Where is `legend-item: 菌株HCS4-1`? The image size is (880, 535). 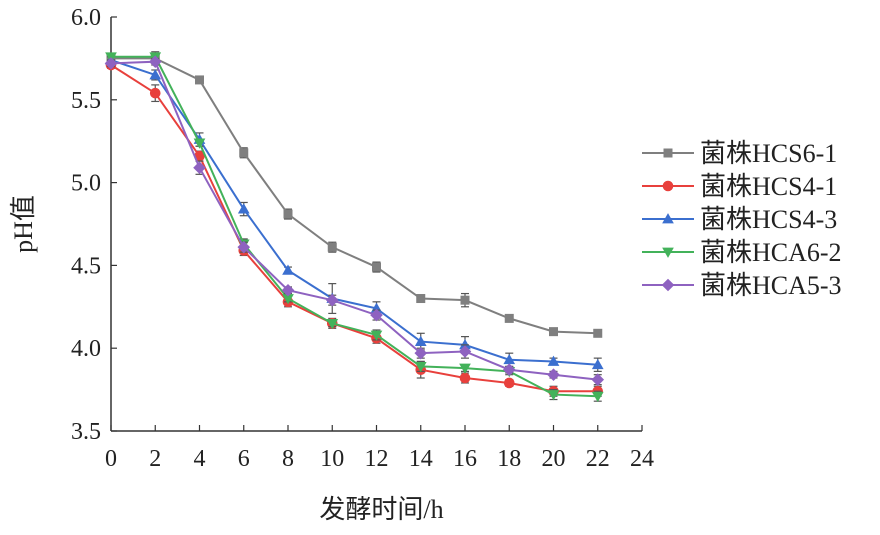 legend-item: 菌株HCS4-1 is located at coordinates (739, 186).